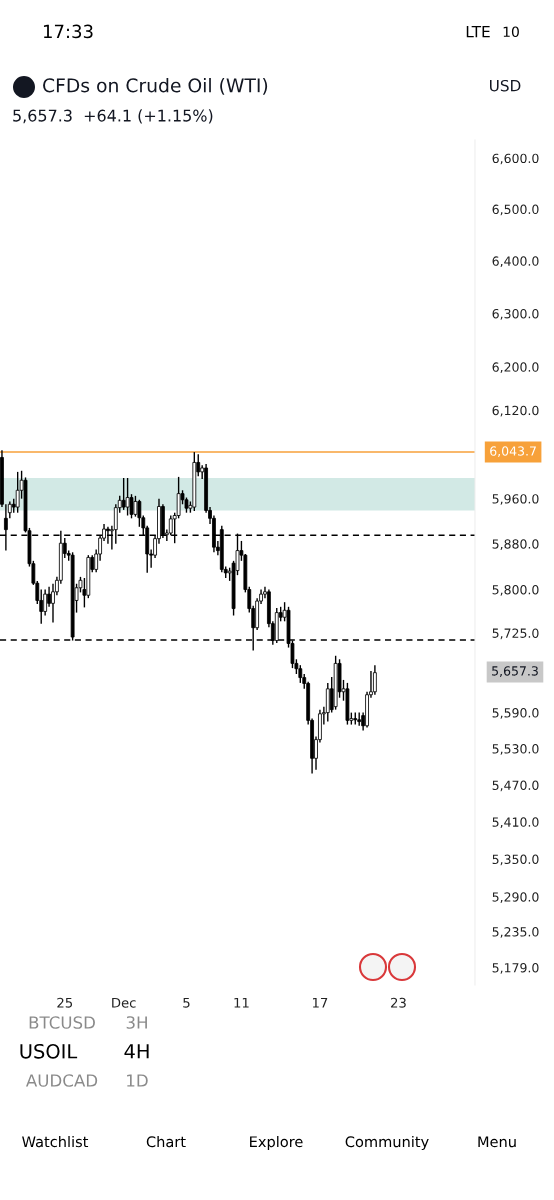 The image size is (554, 1200). I want to click on y-tick-label: 5,290.0, so click(515, 897).